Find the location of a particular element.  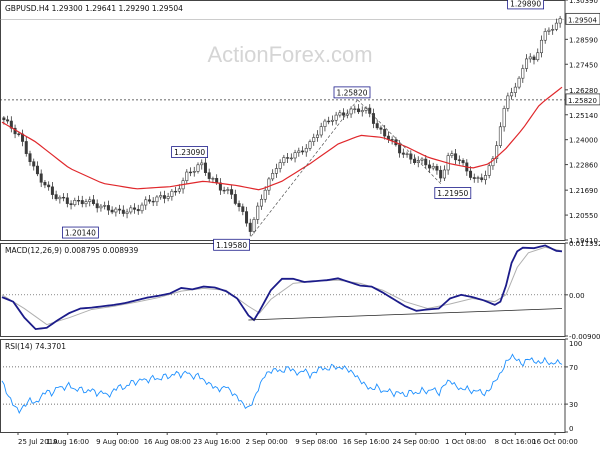

price-annotation-label: 1.29890 is located at coordinates (525, 4).